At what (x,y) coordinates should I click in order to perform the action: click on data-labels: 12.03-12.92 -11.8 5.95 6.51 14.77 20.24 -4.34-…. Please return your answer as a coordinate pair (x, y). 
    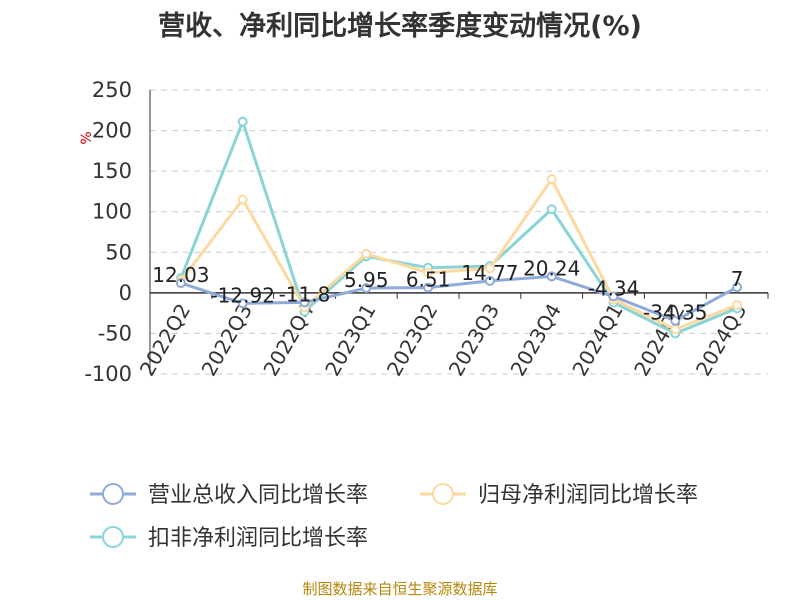
    Looking at the image, I should click on (447, 290).